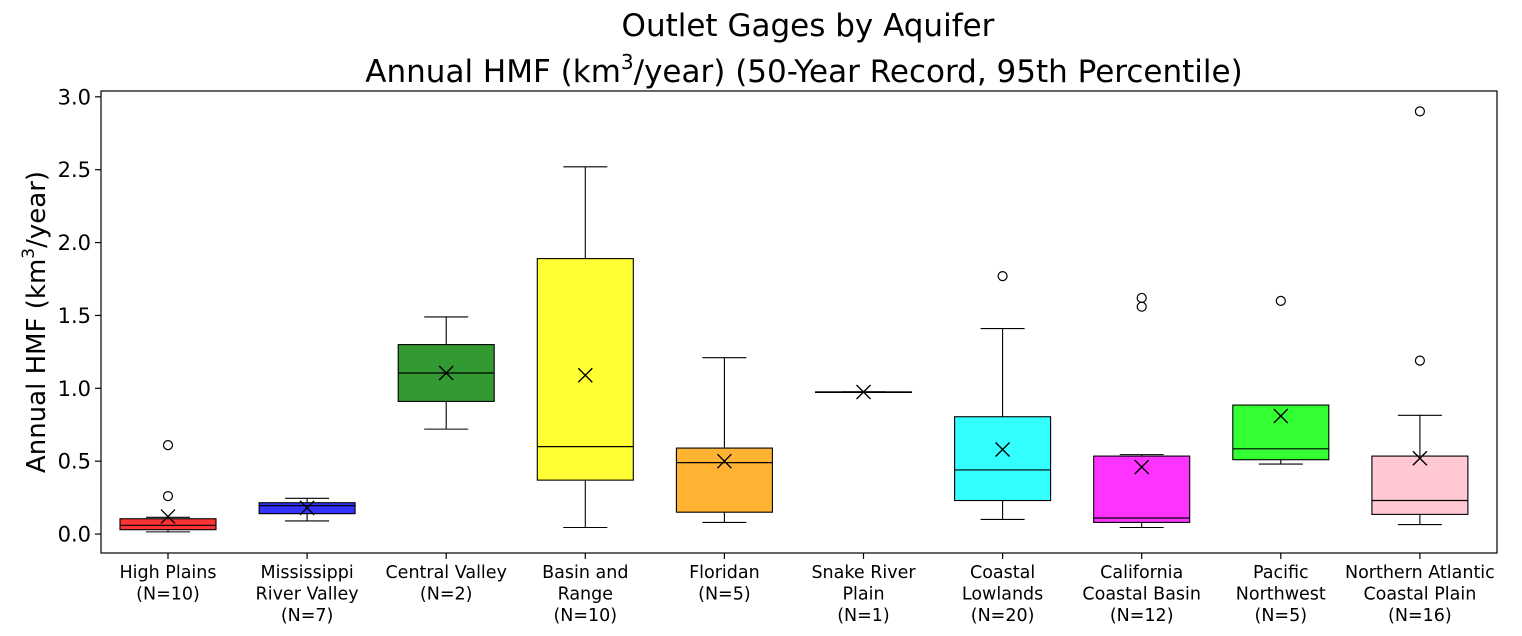 The width and height of the screenshot is (1522, 636). What do you see at coordinates (168, 584) in the screenshot?
I see `x-tick-label-high-plains: High Plains (N=10)` at bounding box center [168, 584].